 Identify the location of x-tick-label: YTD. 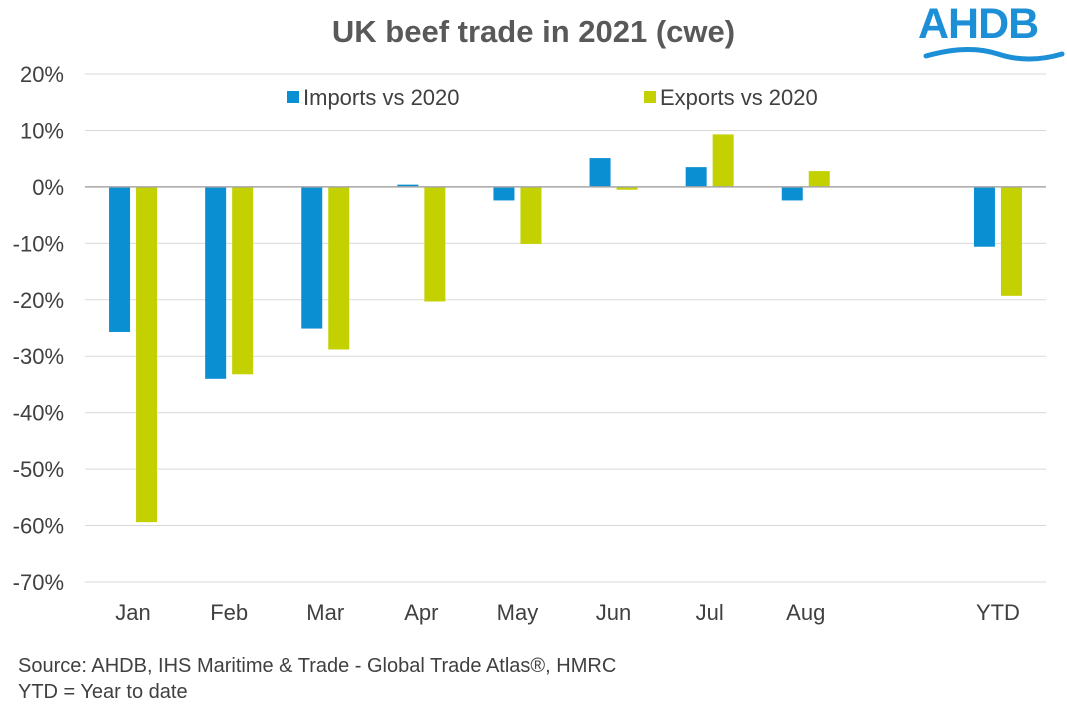
(998, 612).